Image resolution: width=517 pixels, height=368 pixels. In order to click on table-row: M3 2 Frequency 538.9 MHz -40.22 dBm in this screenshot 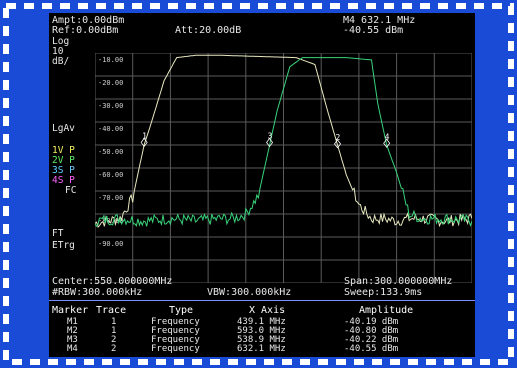, I will do `click(262, 340)`.